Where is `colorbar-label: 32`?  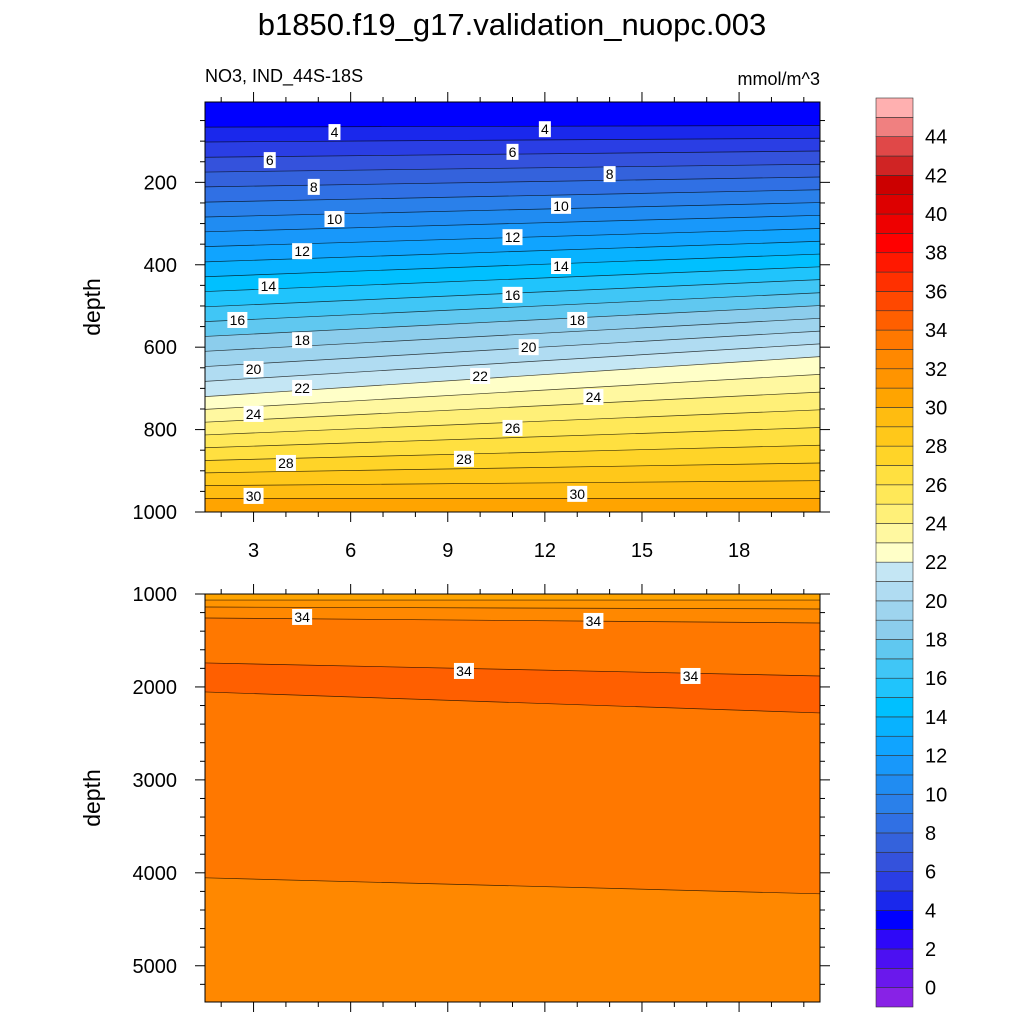
colorbar-label: 32 is located at coordinates (936, 370).